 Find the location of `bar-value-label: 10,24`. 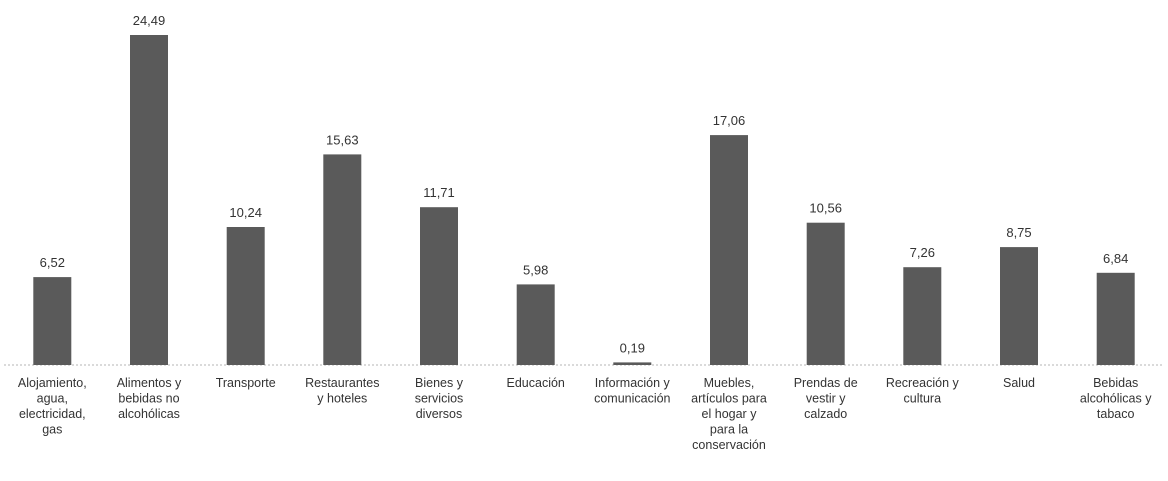

bar-value-label: 10,24 is located at coordinates (245, 212).